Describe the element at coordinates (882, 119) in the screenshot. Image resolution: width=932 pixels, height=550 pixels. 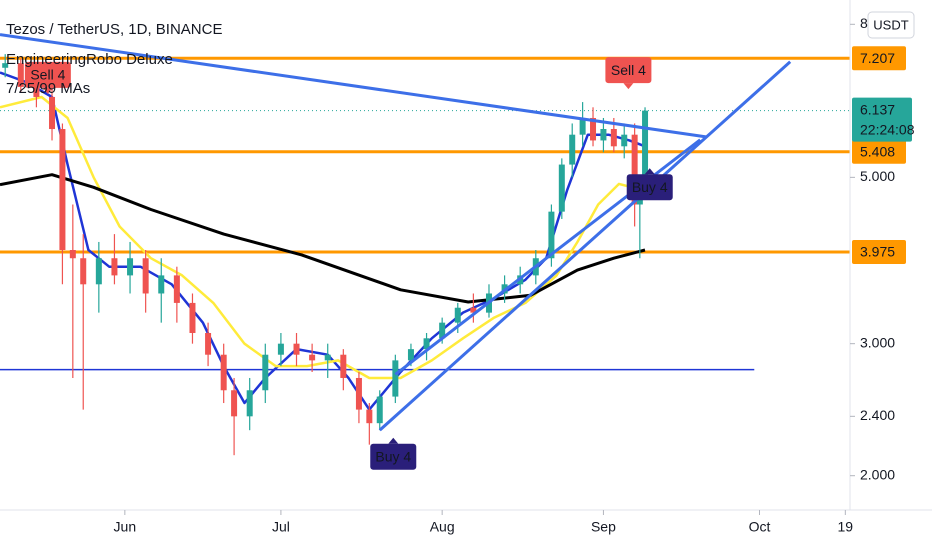
I see `current-price-box` at that location.